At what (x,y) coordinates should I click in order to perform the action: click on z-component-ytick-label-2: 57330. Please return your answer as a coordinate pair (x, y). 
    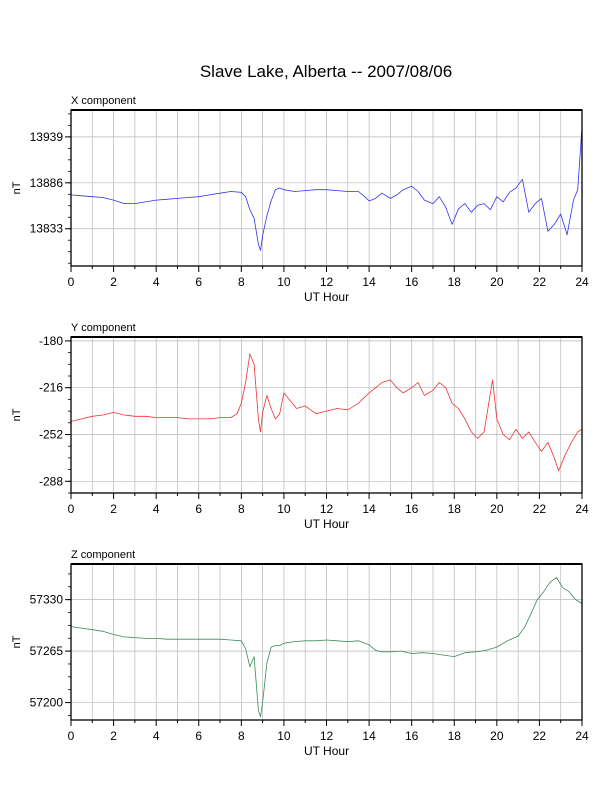
    Looking at the image, I should click on (47, 600).